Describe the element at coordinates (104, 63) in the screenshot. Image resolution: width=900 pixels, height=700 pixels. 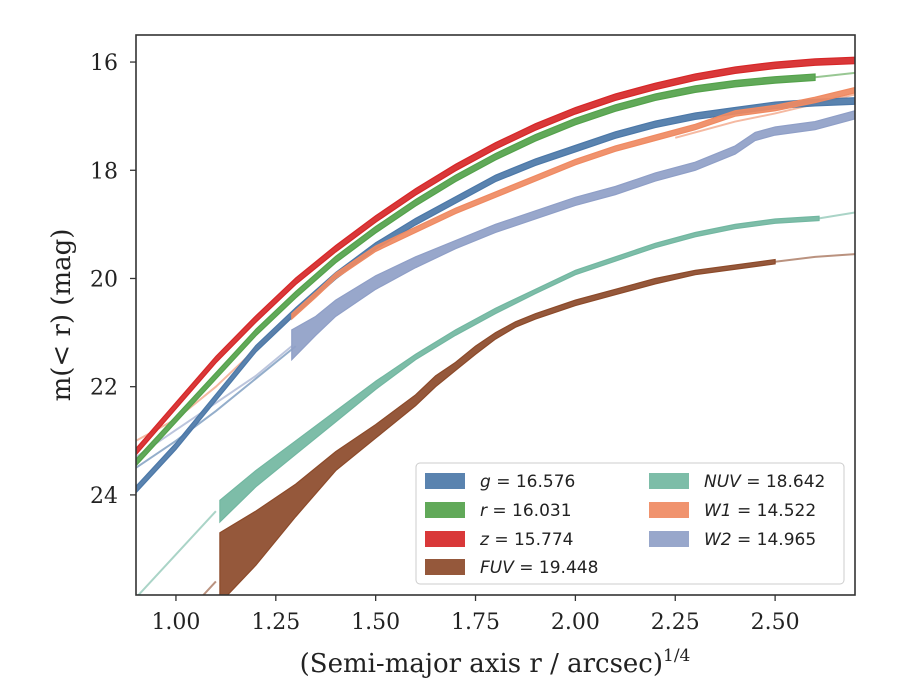
I see `y-tick-label: 16` at that location.